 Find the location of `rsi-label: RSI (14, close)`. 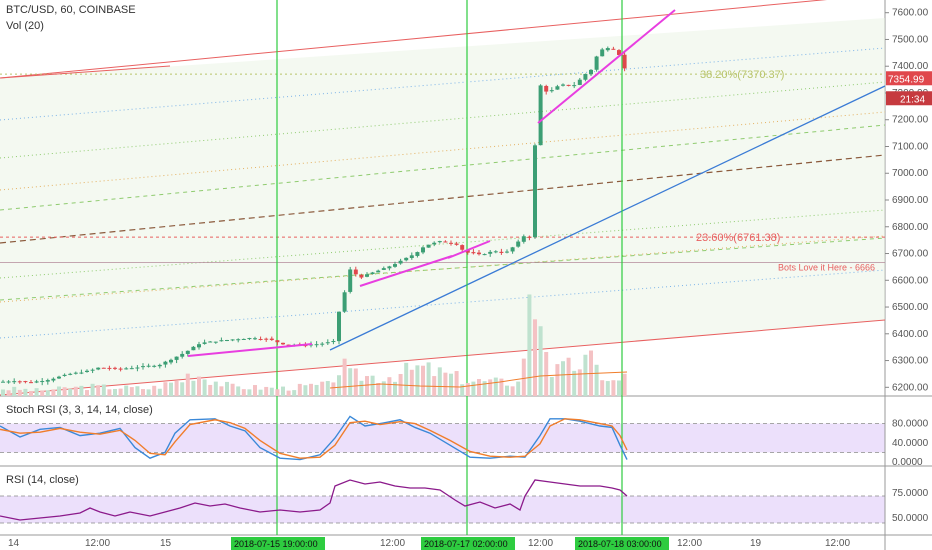

rsi-label: RSI (14, close) is located at coordinates (42, 480).